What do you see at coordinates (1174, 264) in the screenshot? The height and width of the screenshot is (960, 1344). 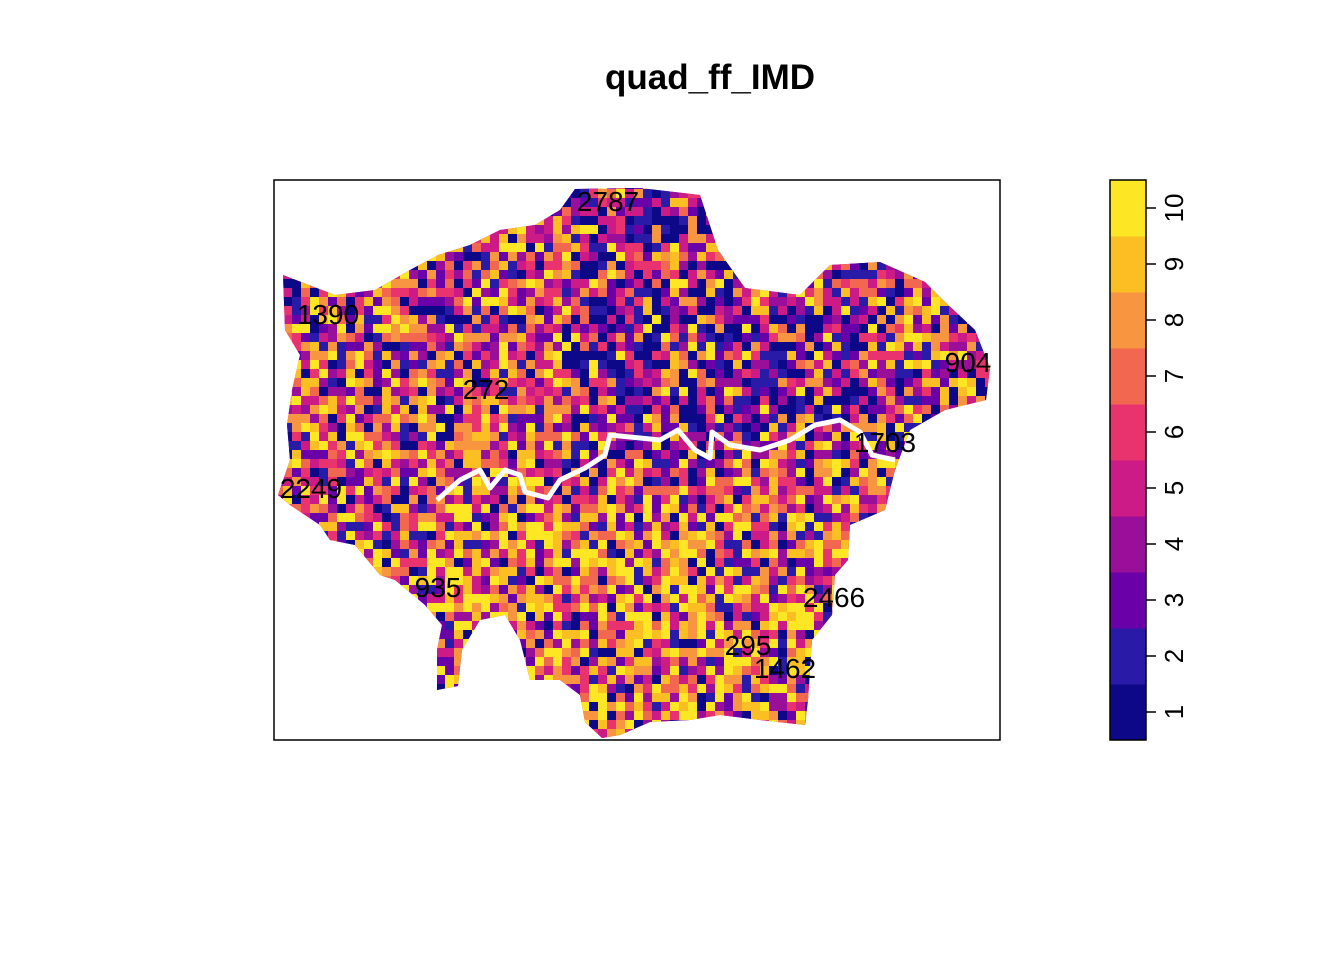 I see `colorbar-tick-label: 9` at bounding box center [1174, 264].